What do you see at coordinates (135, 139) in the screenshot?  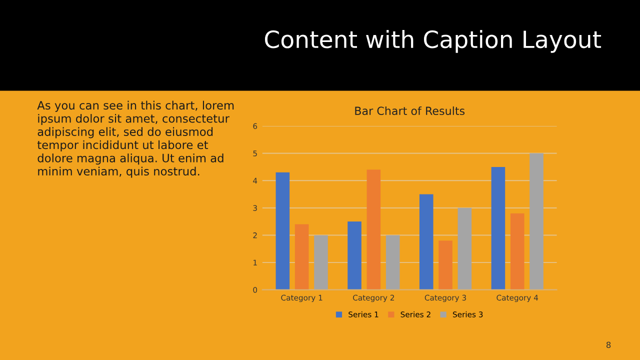 I see `text: As you can see in this chart, lorem ipsum dolor sit amet, consectetur adipiscing elit, sed do eiusmod tempor incididunt ut labore et dolore magna aliqua. Ut enim ad minim veniam, quis nostrud.` at bounding box center [135, 139].